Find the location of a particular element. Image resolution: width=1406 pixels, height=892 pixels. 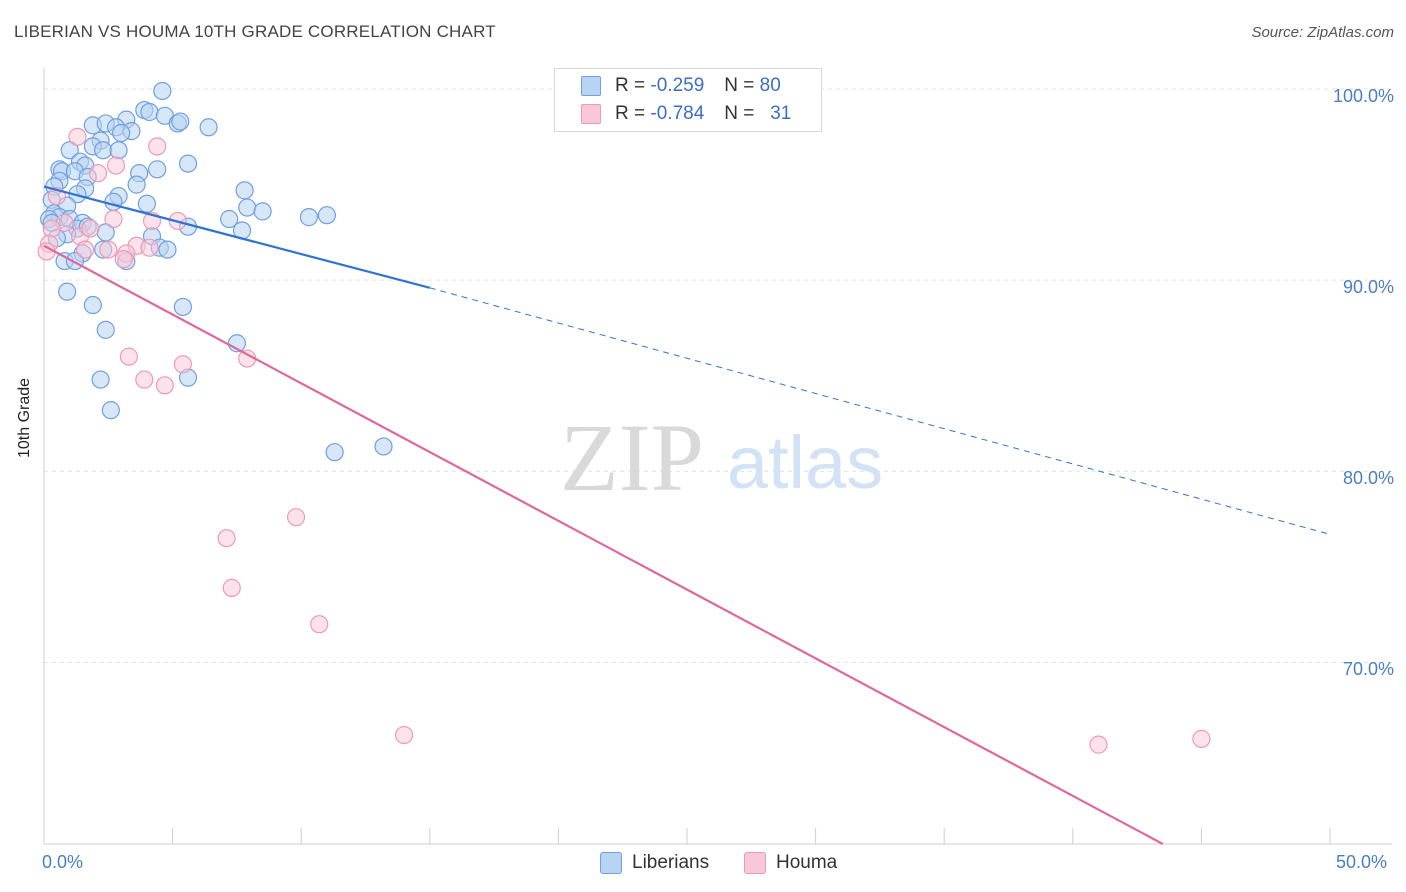

y-tick-label-90: 90.0% is located at coordinates (1368, 287).